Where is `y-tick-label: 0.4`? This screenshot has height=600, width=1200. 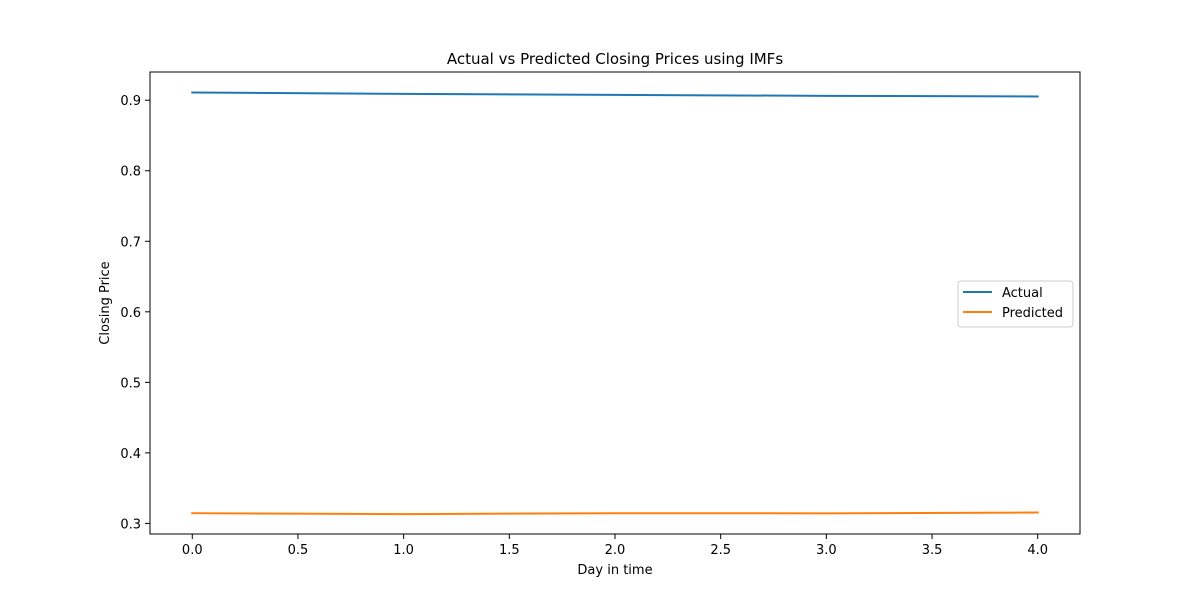
y-tick-label: 0.4 is located at coordinates (130, 454).